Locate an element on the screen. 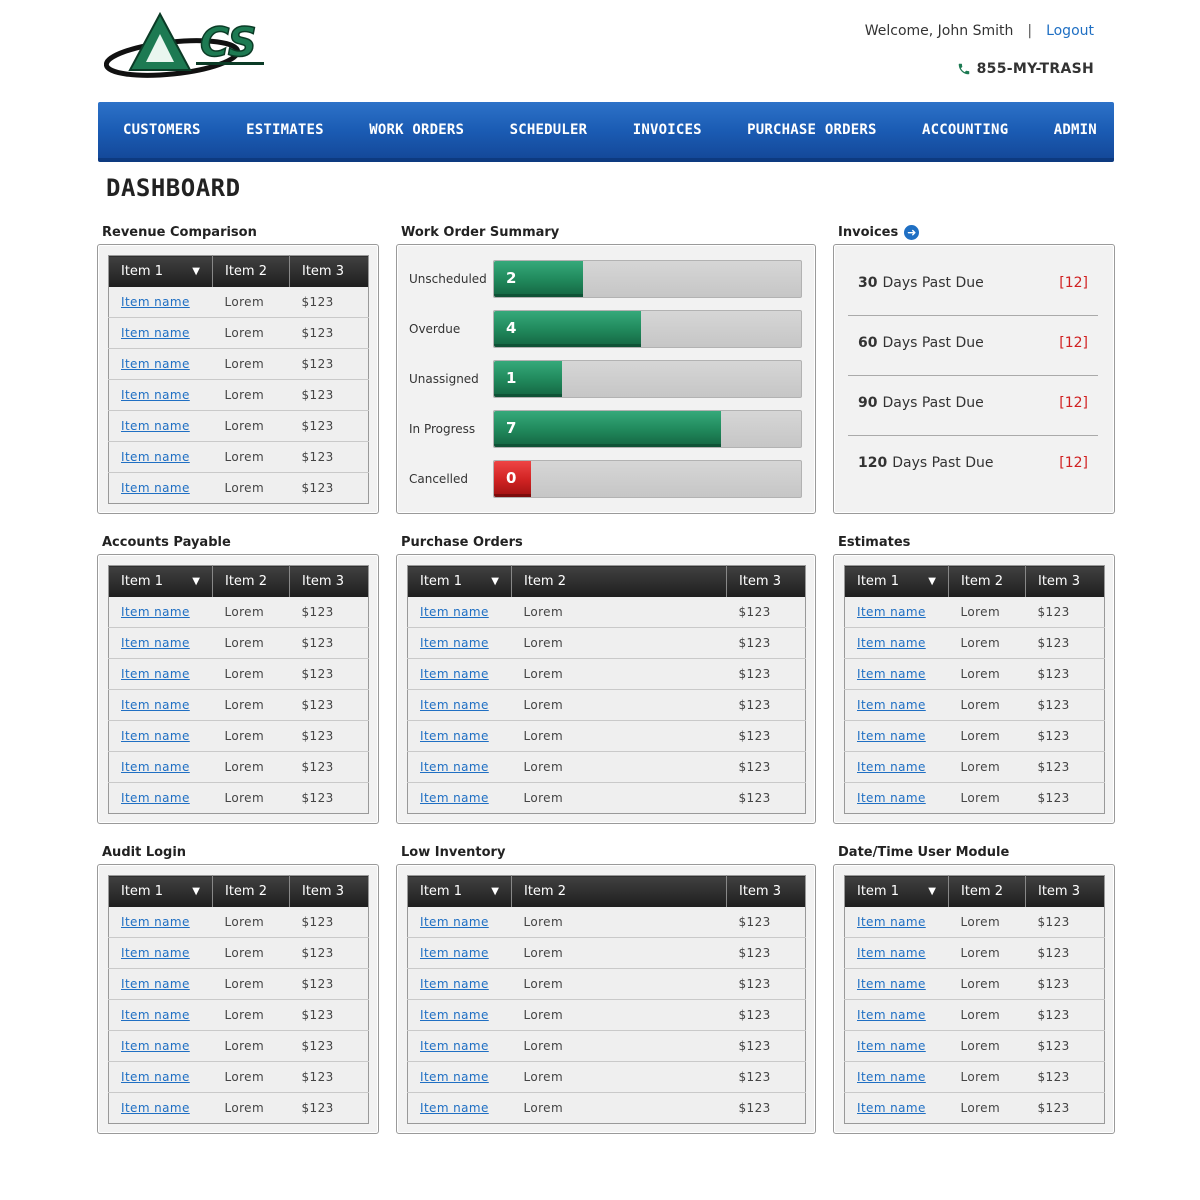  nav-customers: CUSTOMERS is located at coordinates (162, 130).